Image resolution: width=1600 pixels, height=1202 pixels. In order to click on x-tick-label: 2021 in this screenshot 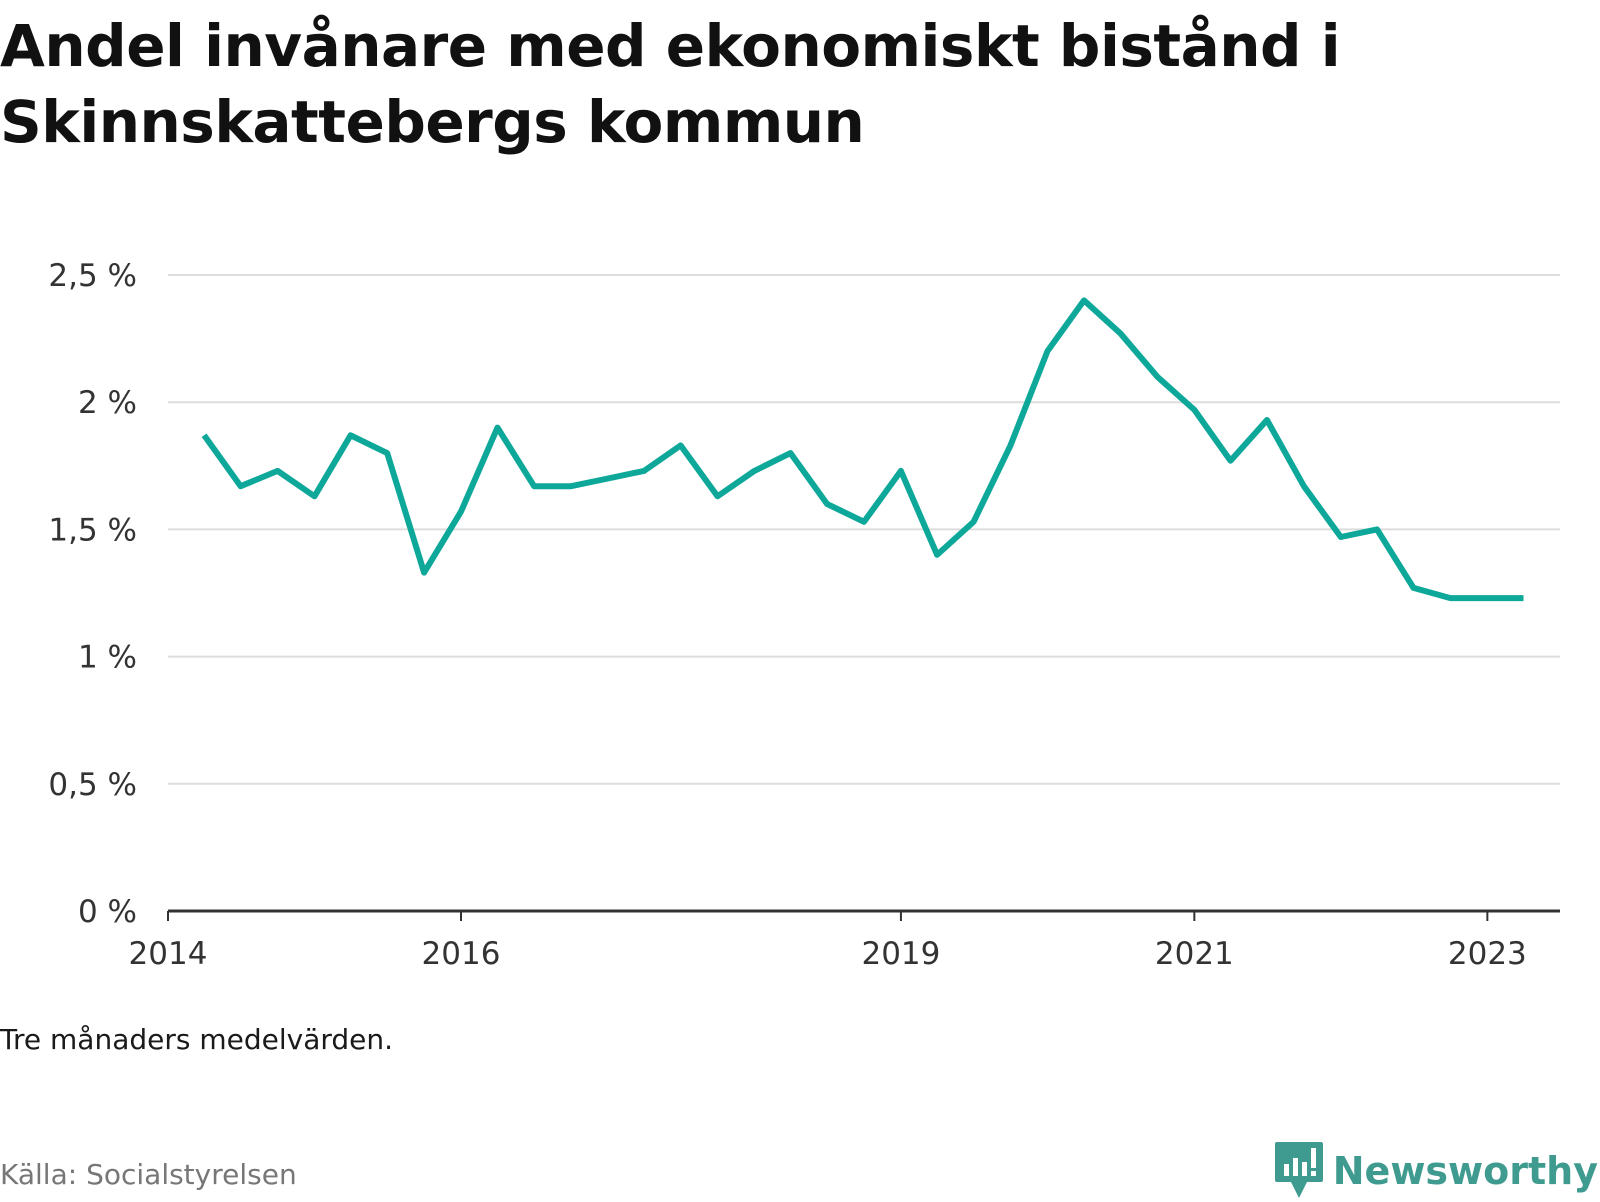, I will do `click(1194, 954)`.